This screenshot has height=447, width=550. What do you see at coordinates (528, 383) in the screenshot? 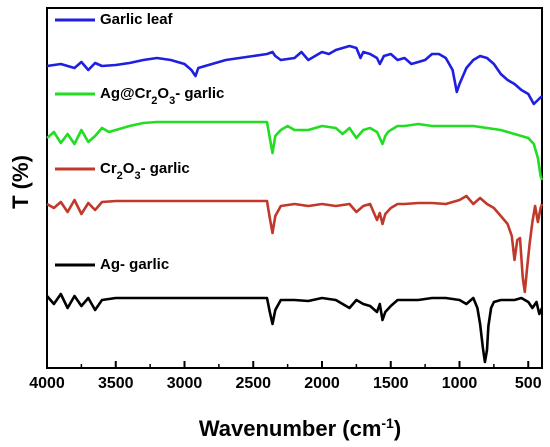
I see `x-tick-label: 500` at bounding box center [528, 383].